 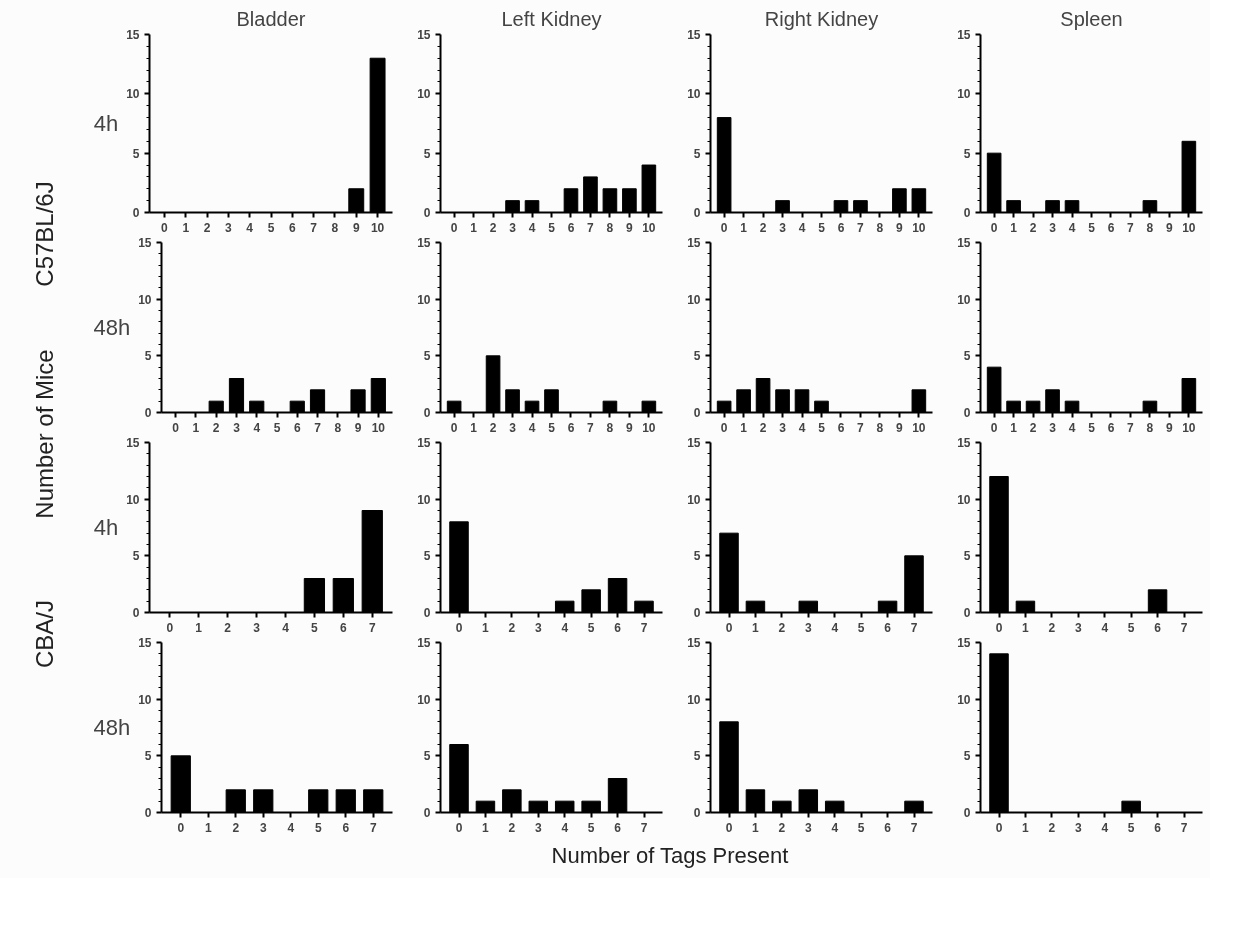 What do you see at coordinates (821, 18) in the screenshot?
I see `chart-title: Right Kidney` at bounding box center [821, 18].